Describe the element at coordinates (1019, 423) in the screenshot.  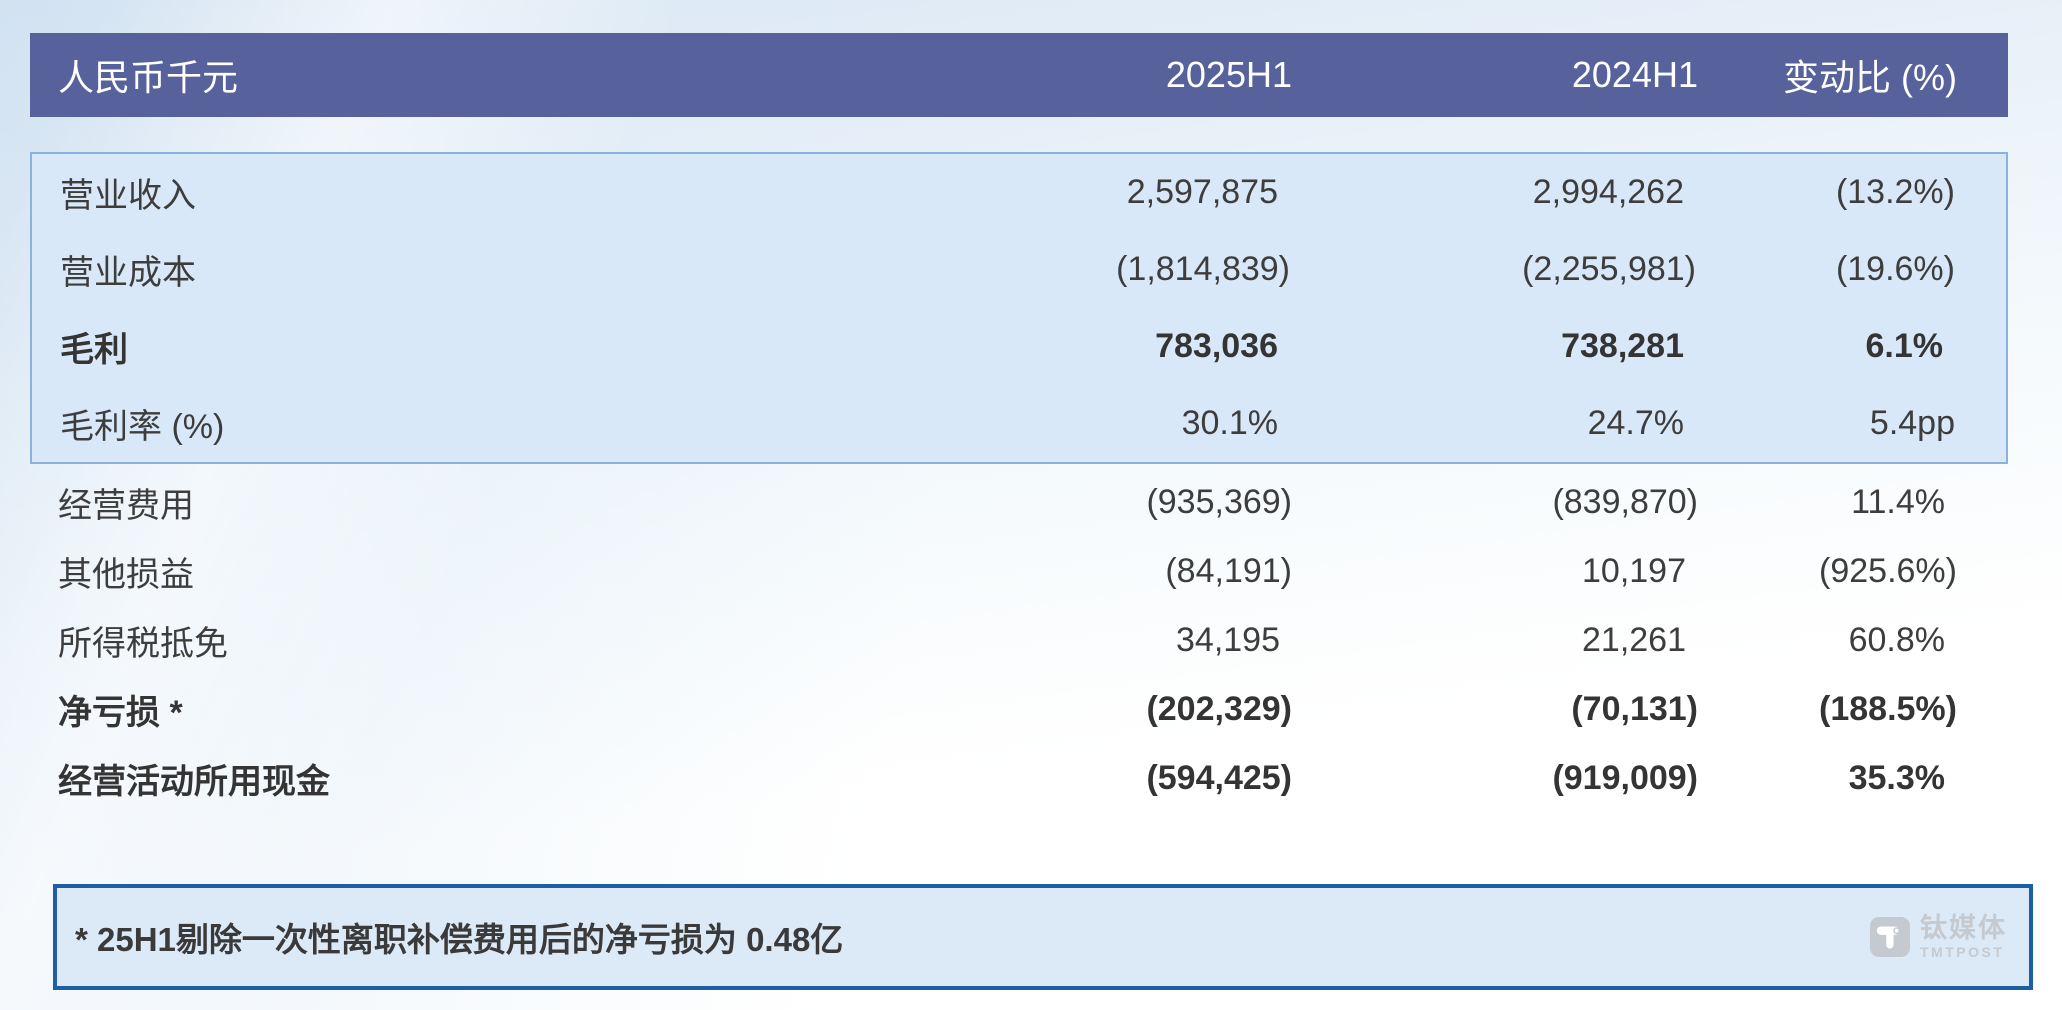
I see `table-row-gross-margin: 毛利率 (%) 30.1% 24.7% 5.4pp` at that location.